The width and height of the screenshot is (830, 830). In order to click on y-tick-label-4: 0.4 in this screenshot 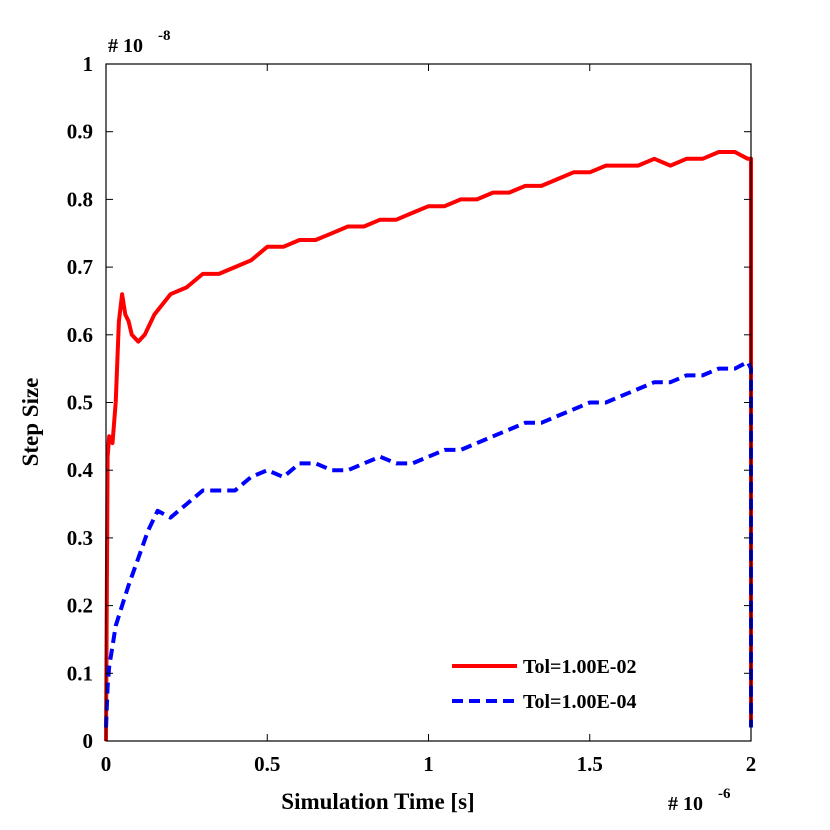, I will do `click(80, 470)`.